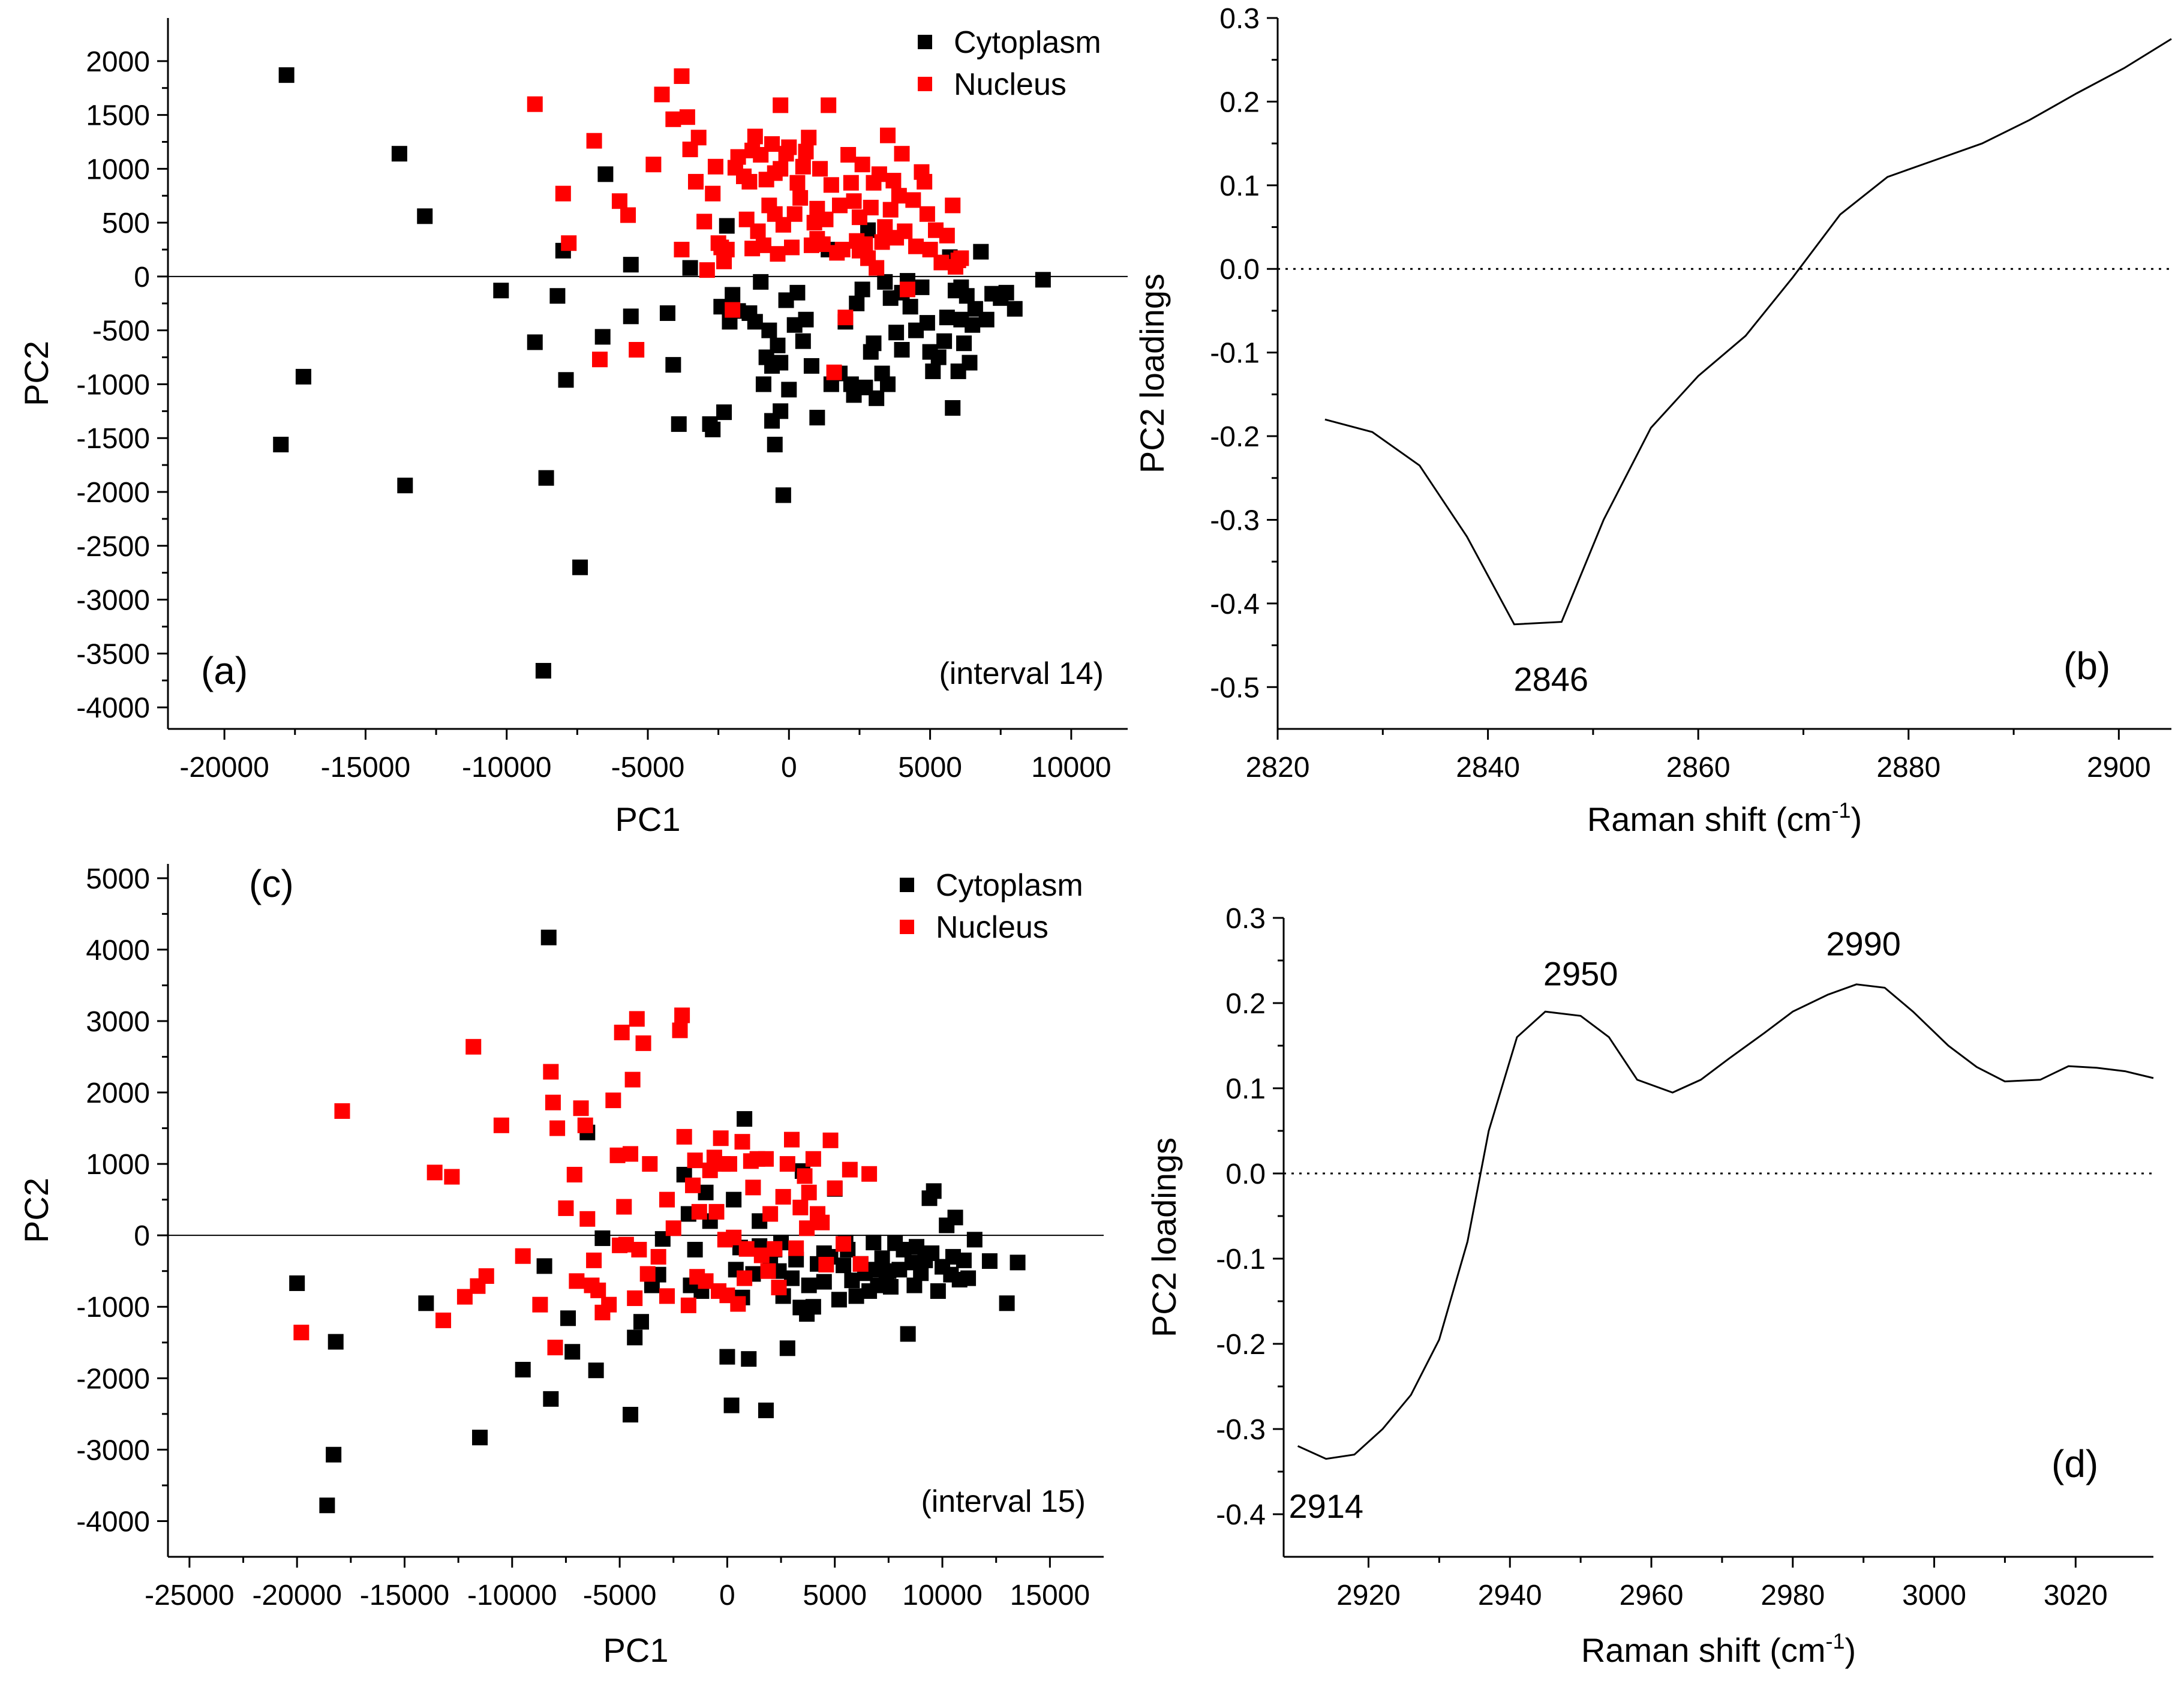 Image resolution: width=2184 pixels, height=1684 pixels. I want to click on x-tick-label: 2840, so click(1488, 768).